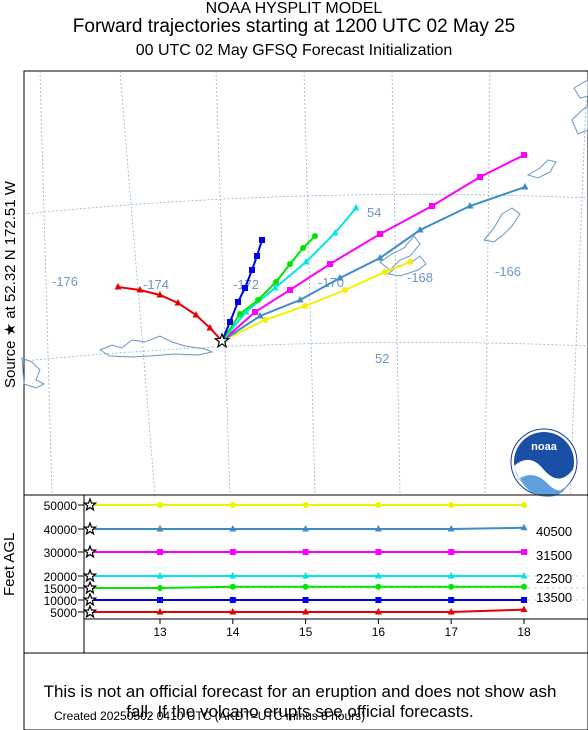 The height and width of the screenshot is (730, 588). Describe the element at coordinates (544, 447) in the screenshot. I see `noaa-logo-text: noaa` at that location.